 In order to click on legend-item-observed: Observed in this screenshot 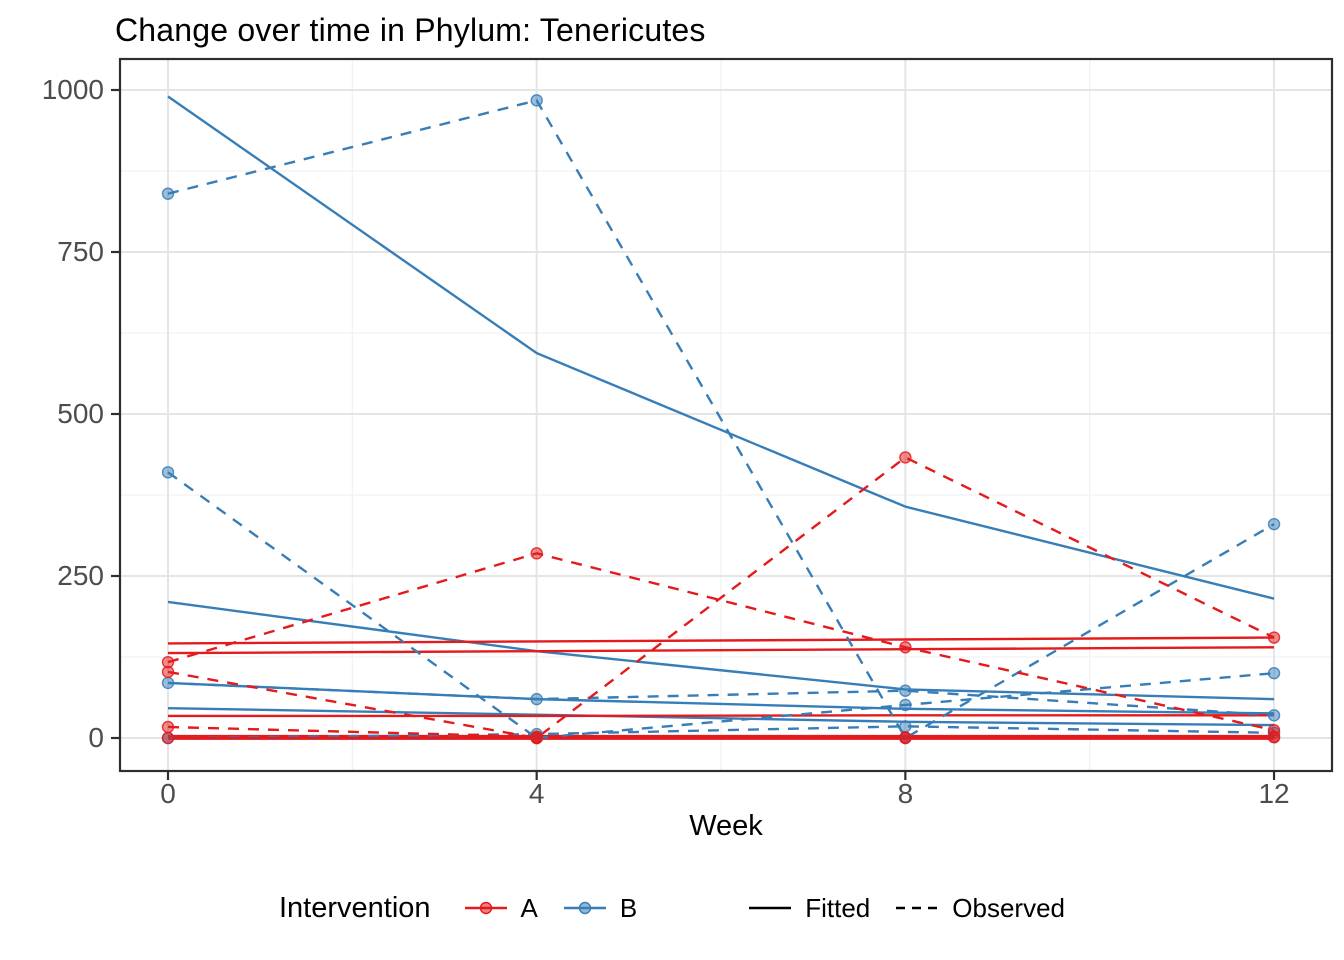, I will do `click(979, 908)`.